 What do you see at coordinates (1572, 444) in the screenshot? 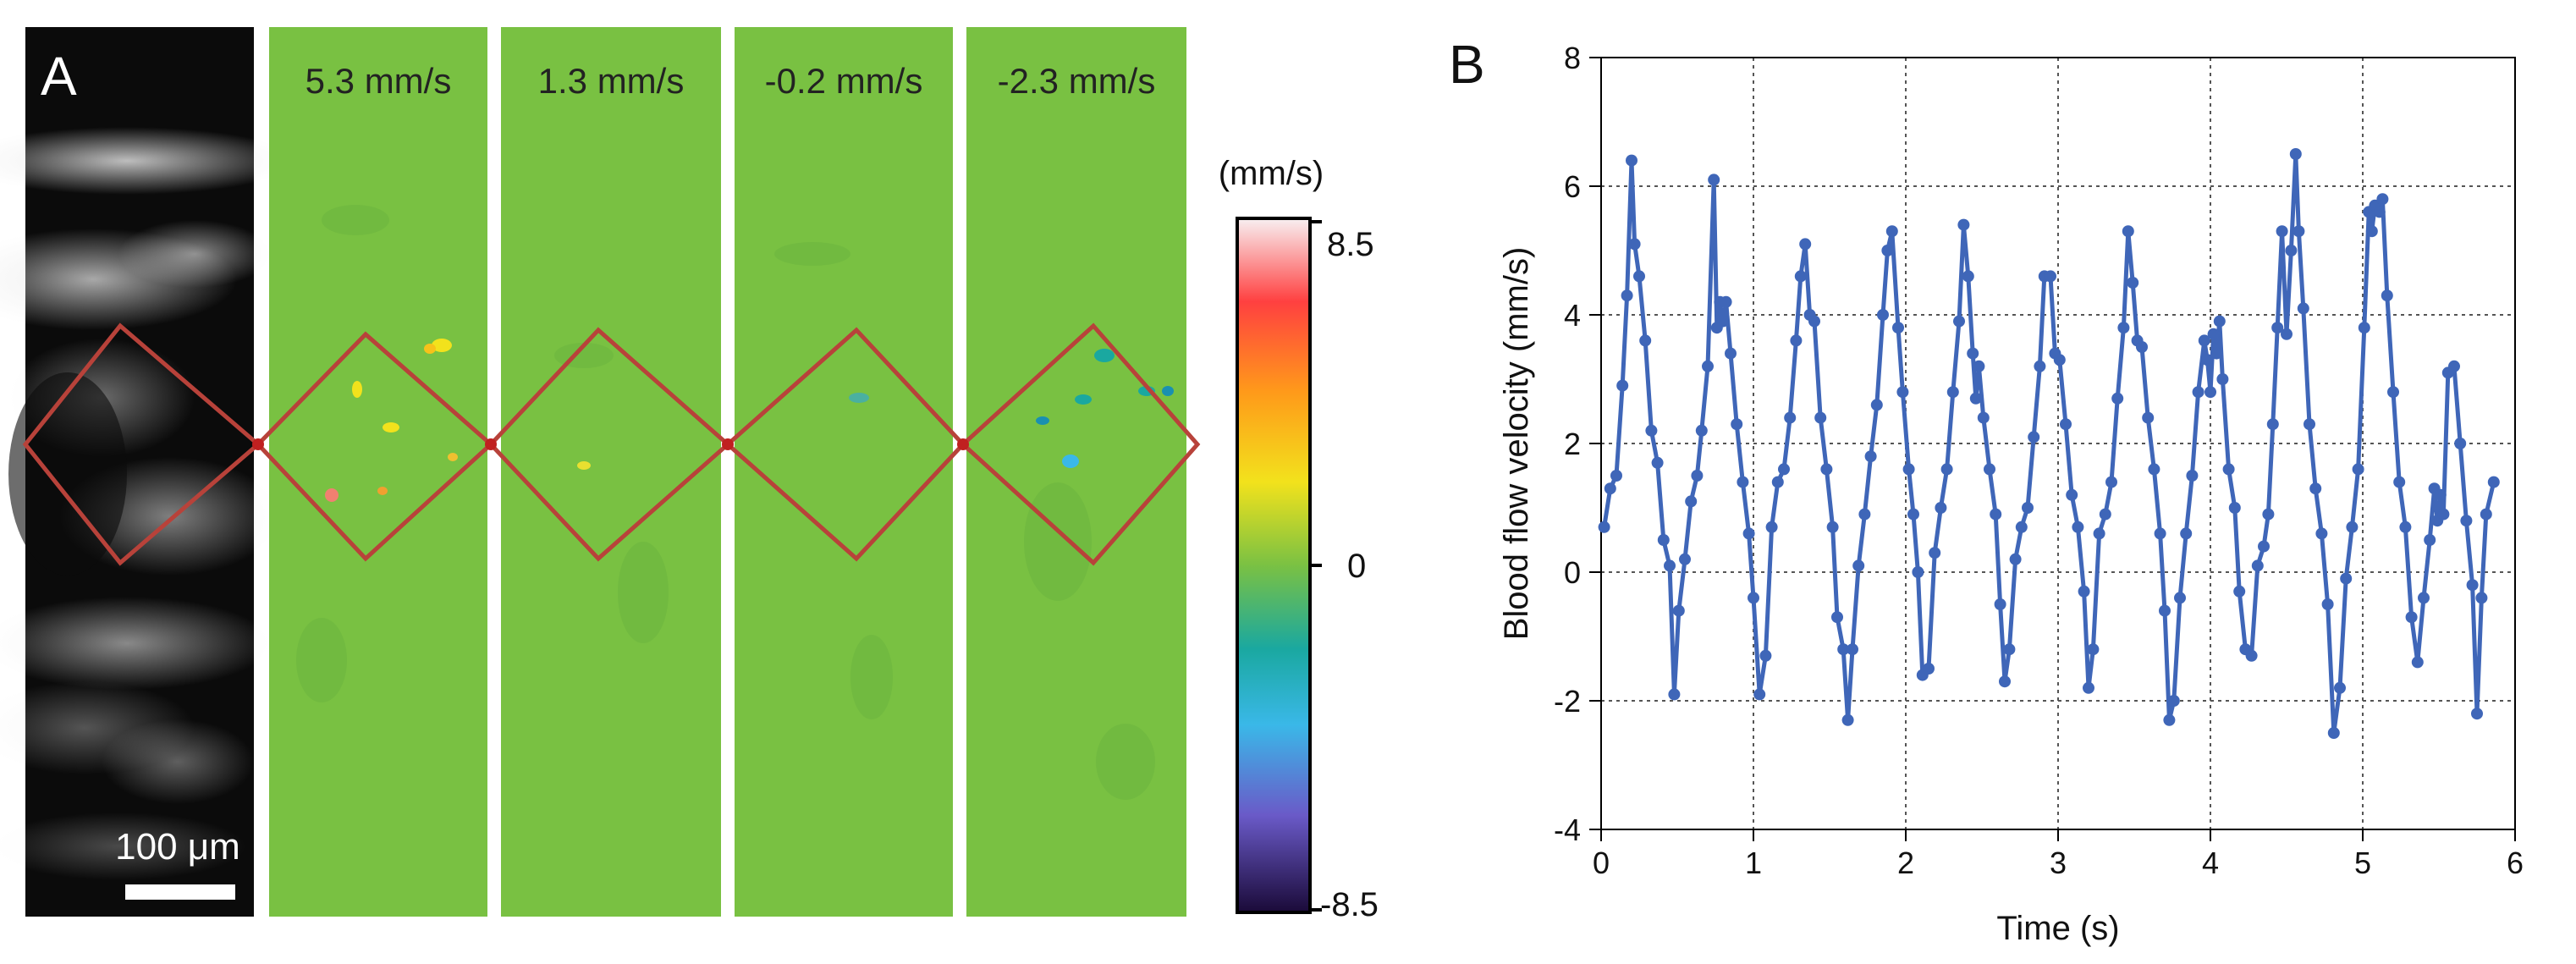
I see `y-tick-label: 2` at bounding box center [1572, 444].